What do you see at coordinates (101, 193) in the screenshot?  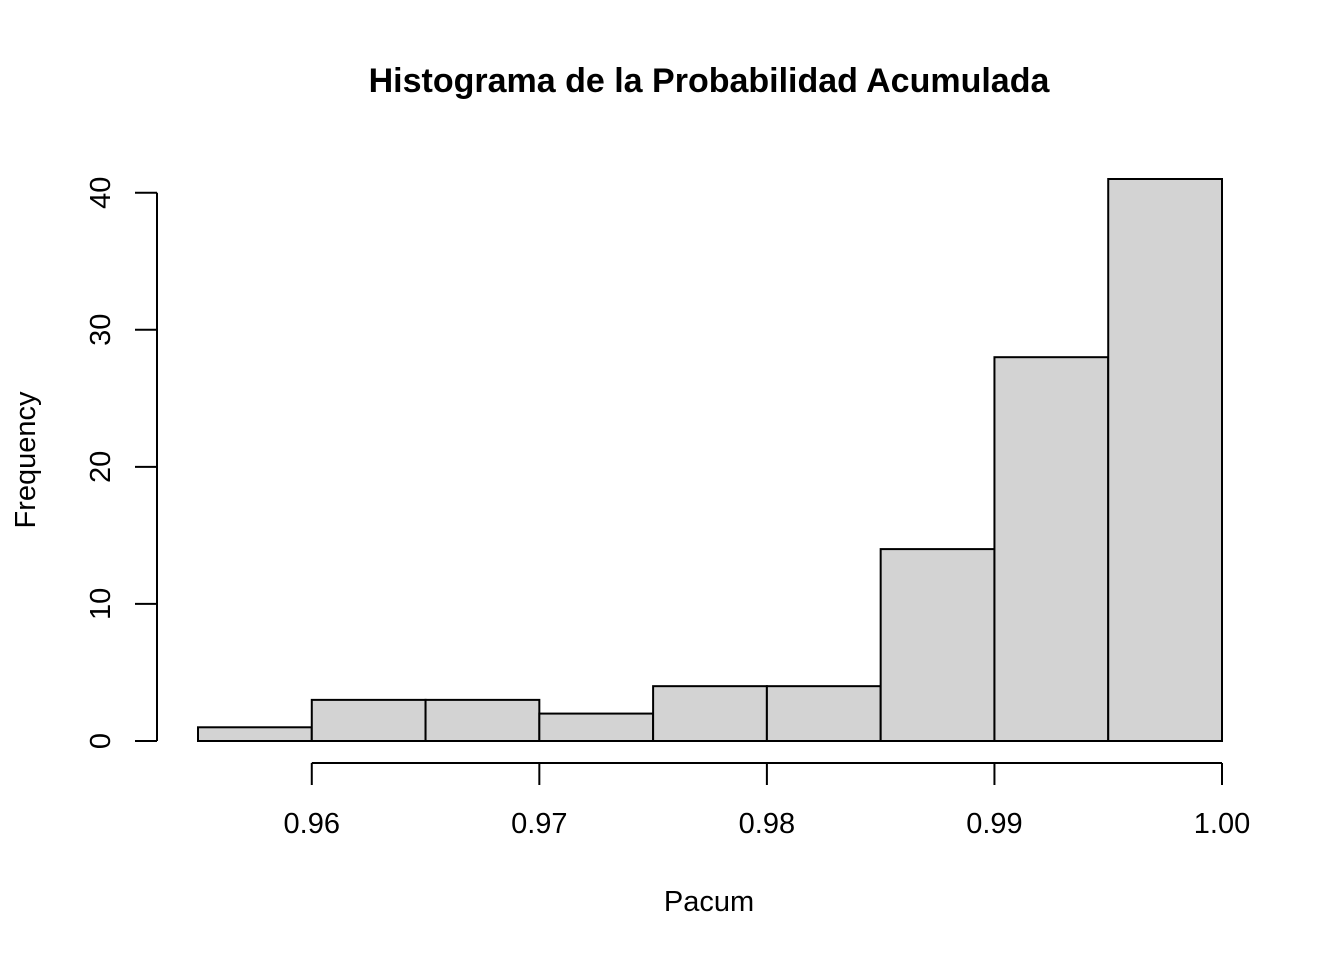 I see `y-tick-label: 40` at bounding box center [101, 193].